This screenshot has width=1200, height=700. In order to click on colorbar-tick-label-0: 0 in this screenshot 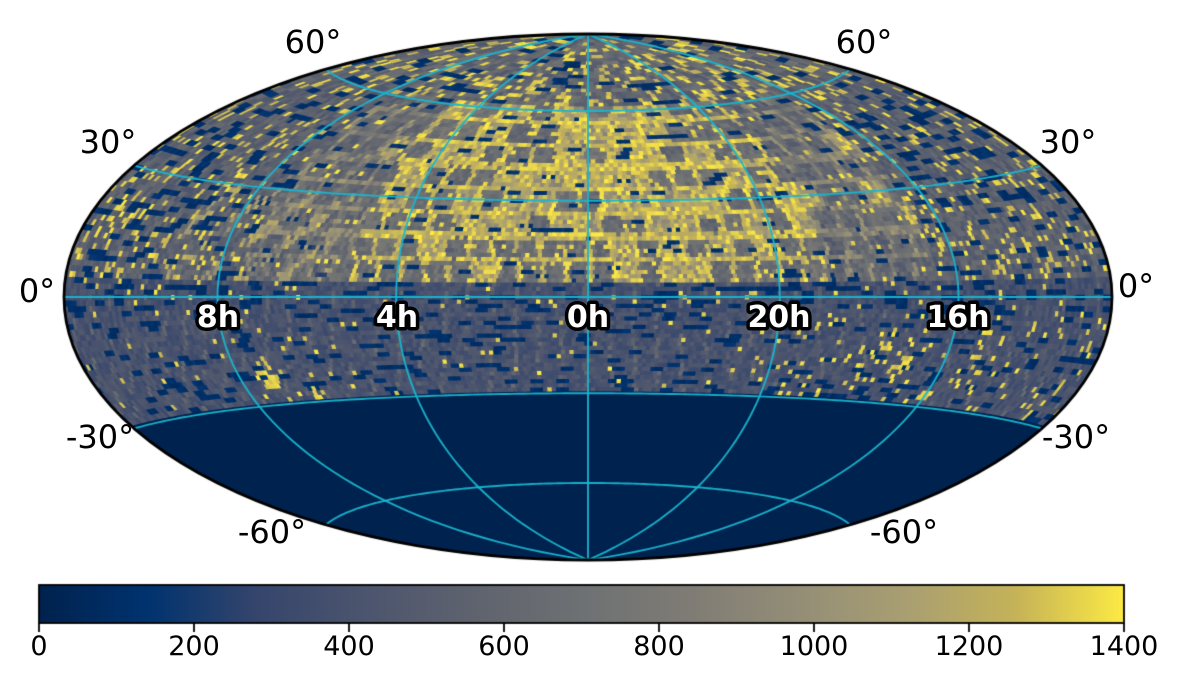, I will do `click(39, 646)`.